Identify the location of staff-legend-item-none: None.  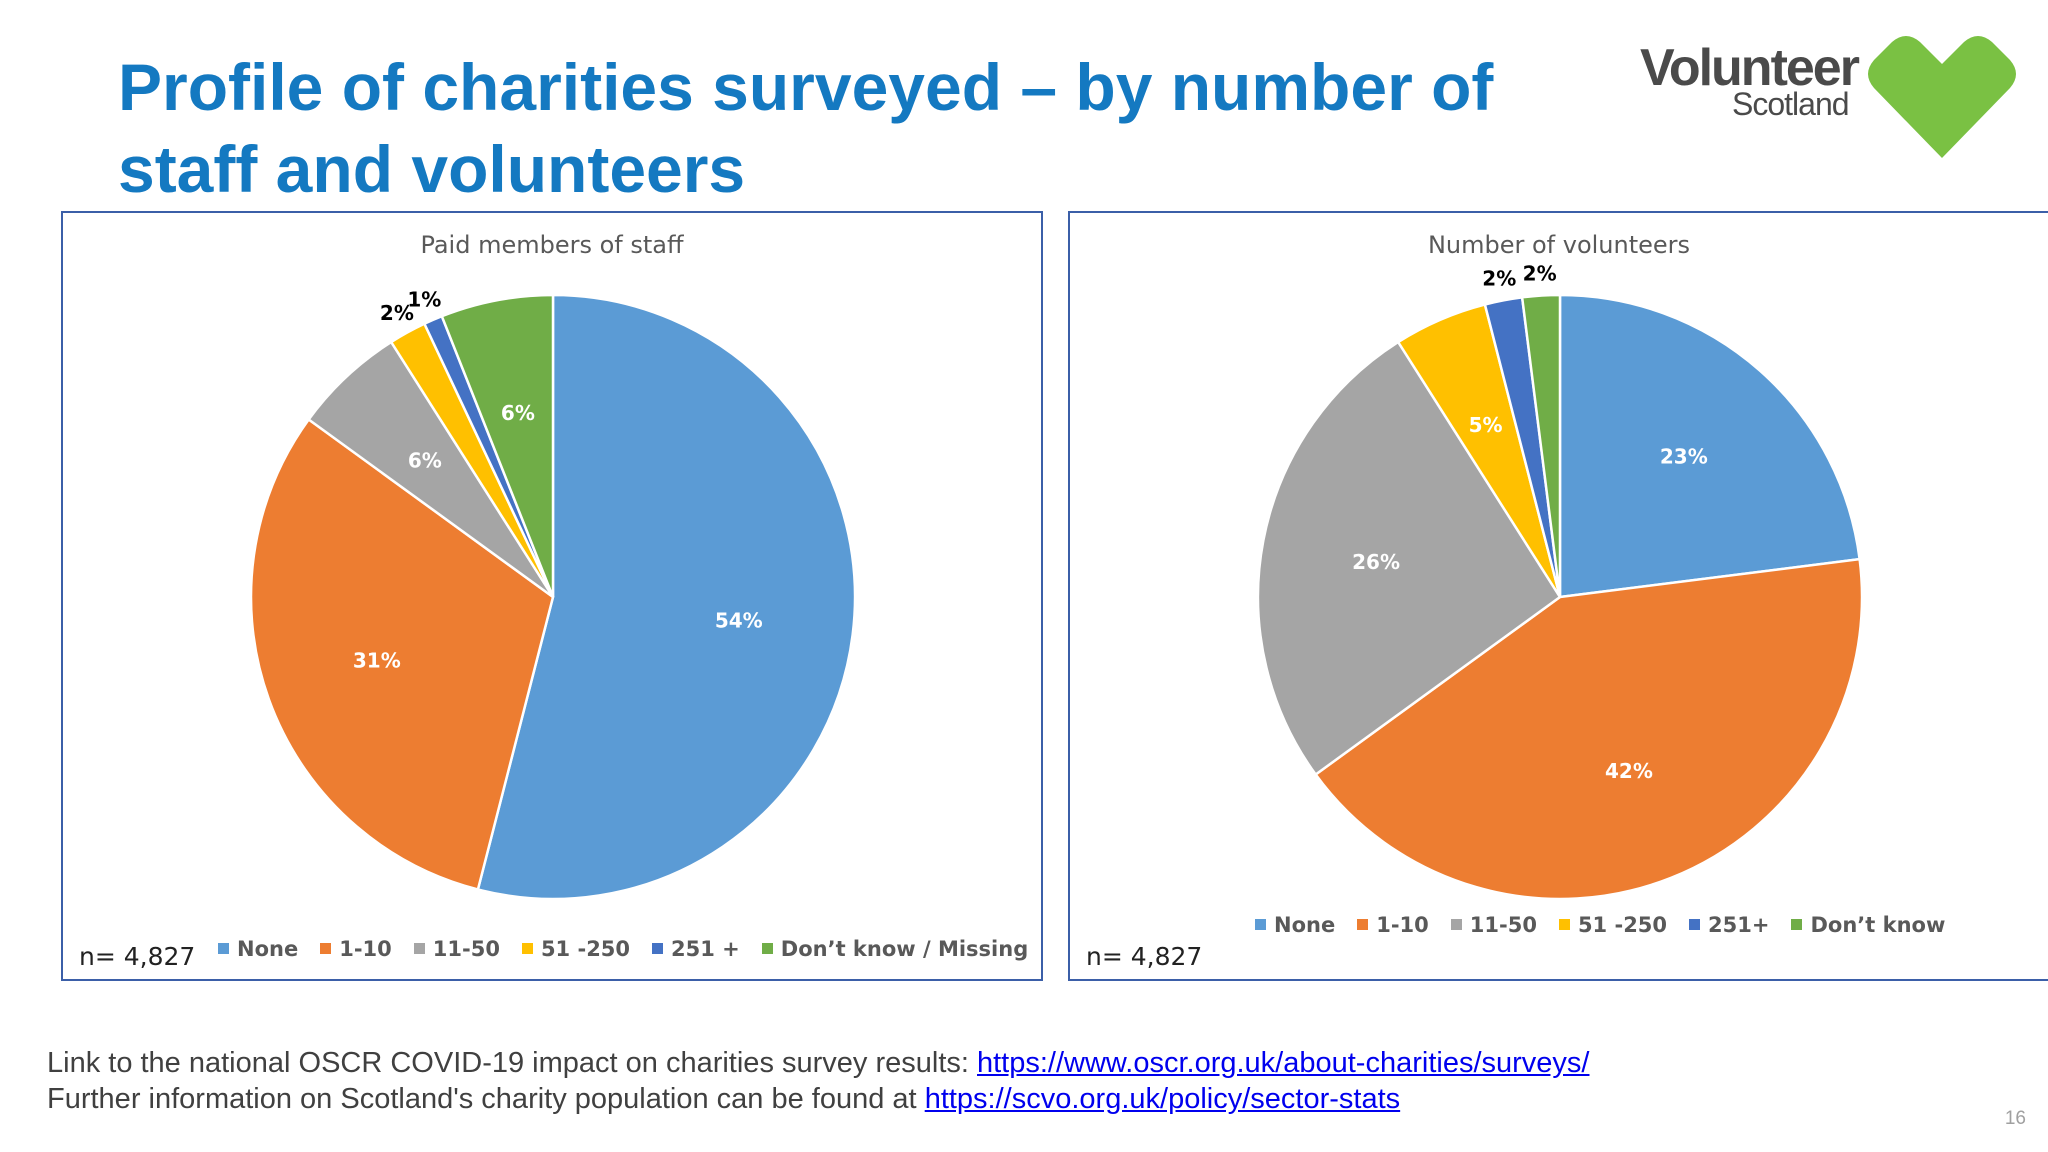
(258, 949).